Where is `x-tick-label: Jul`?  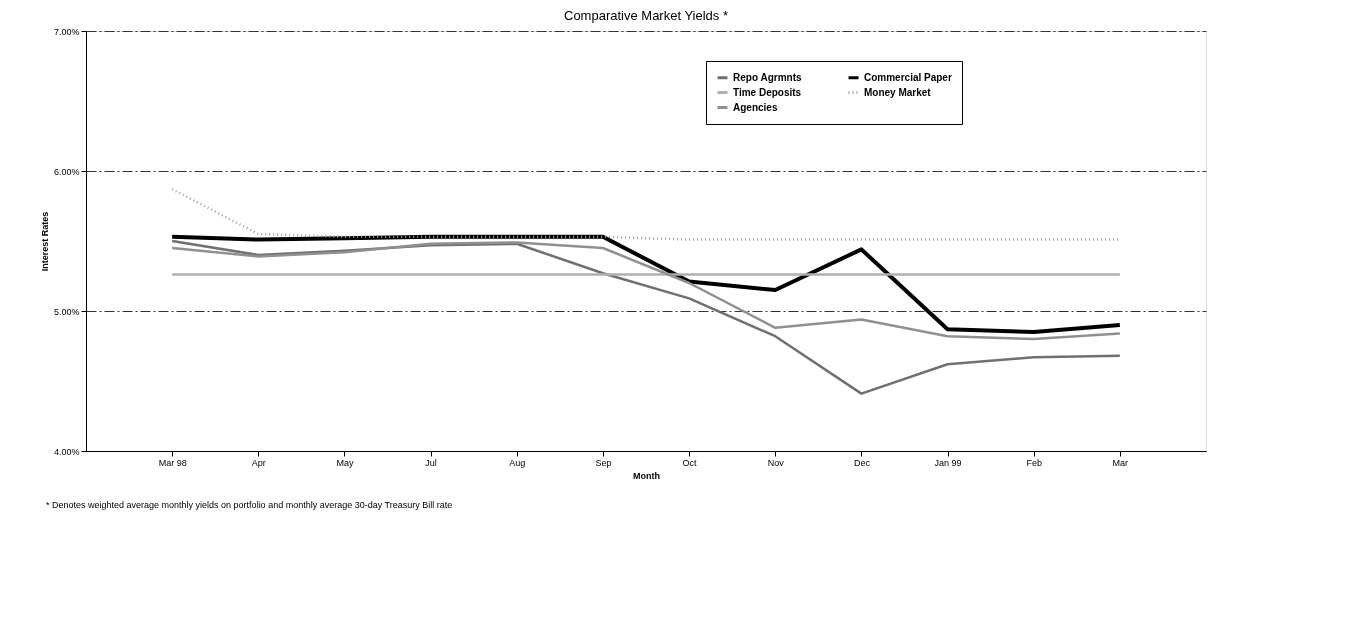
x-tick-label: Jul is located at coordinates (431, 462).